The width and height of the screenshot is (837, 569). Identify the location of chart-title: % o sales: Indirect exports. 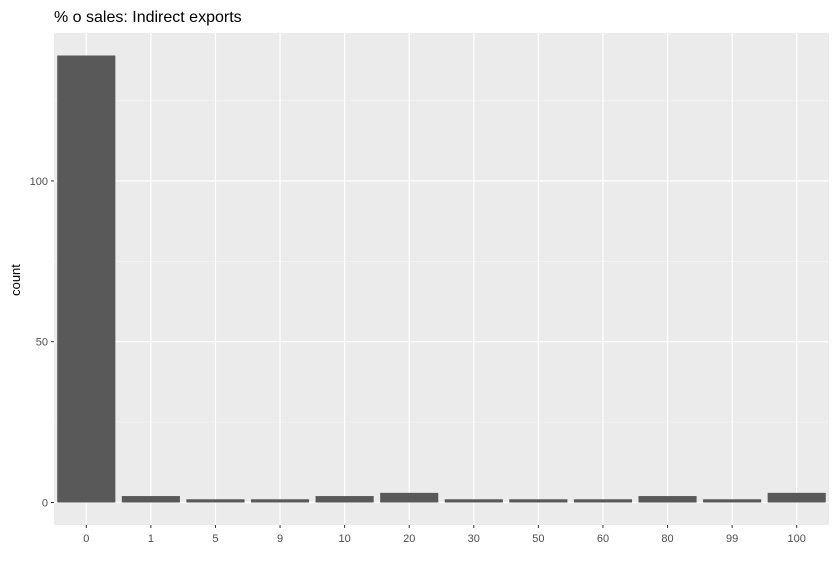
(148, 17).